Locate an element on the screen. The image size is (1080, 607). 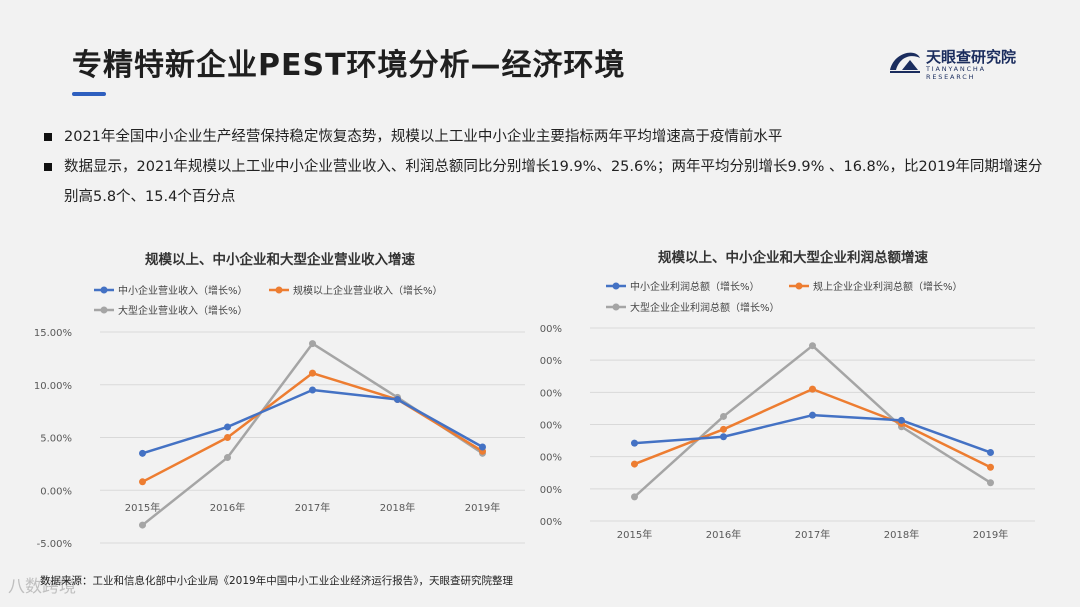
legend-label: 规模以上企业营业收入（增长%） is located at coordinates (368, 290).